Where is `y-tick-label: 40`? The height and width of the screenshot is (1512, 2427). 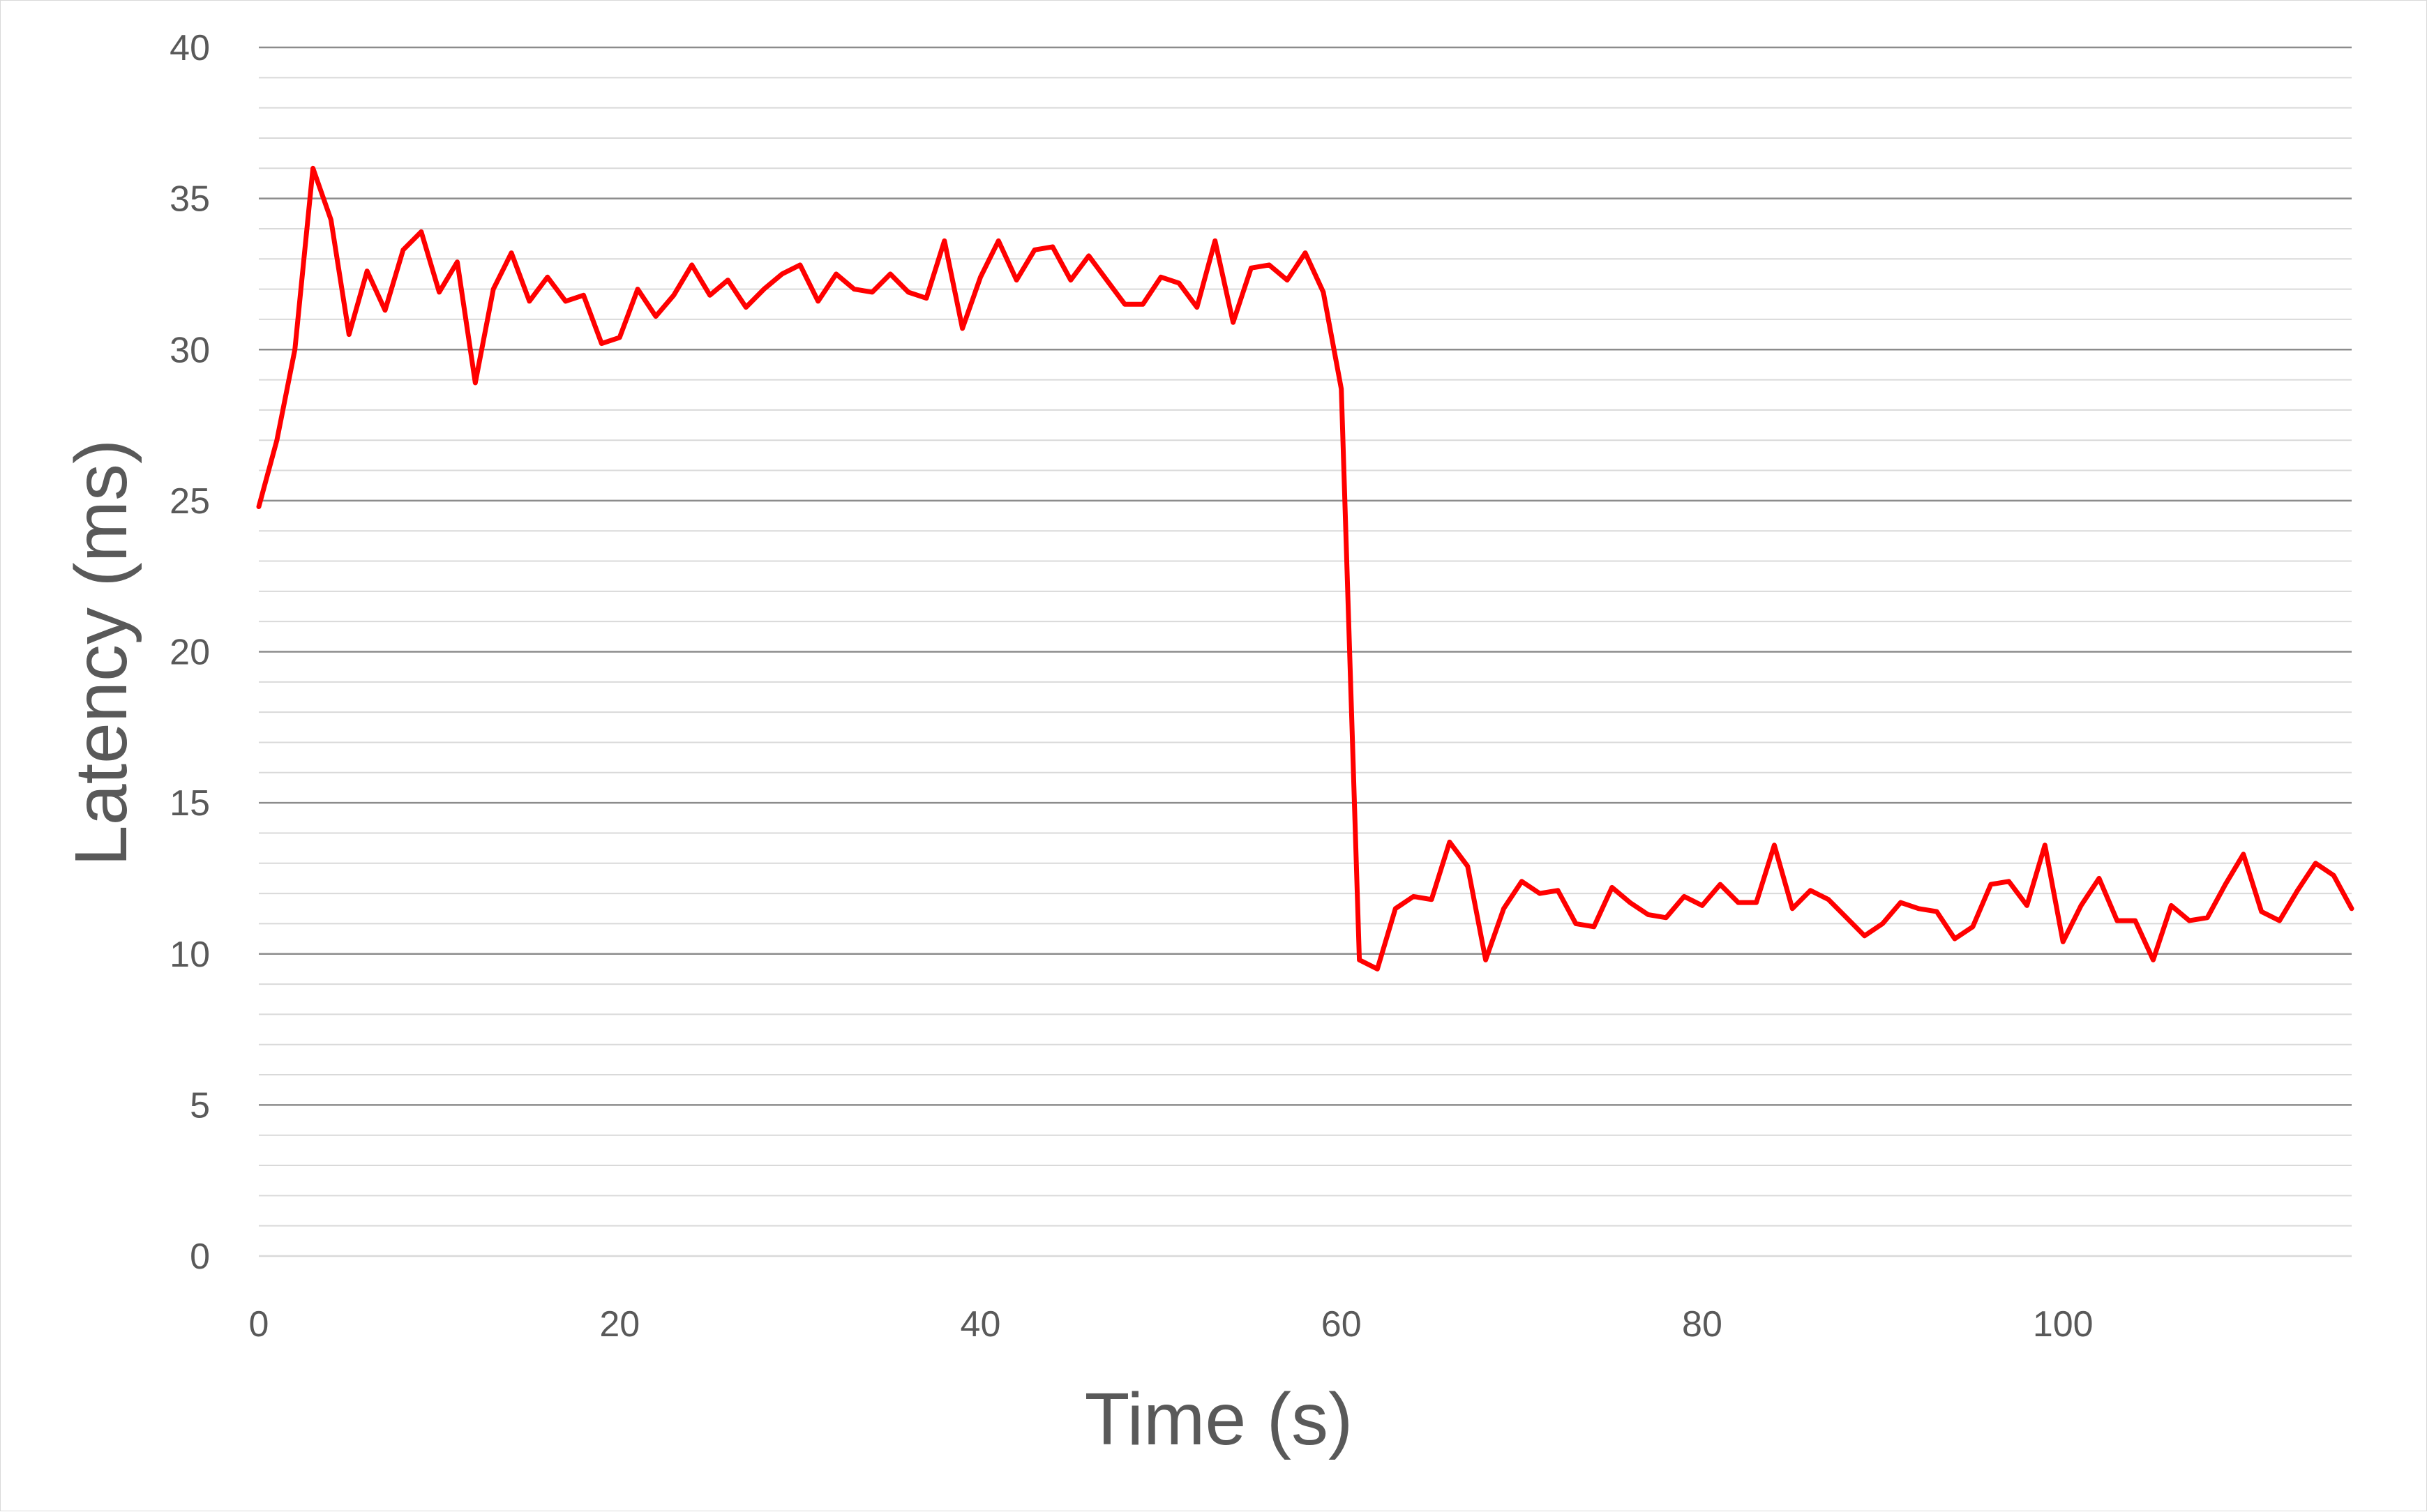
y-tick-label: 40 is located at coordinates (190, 48).